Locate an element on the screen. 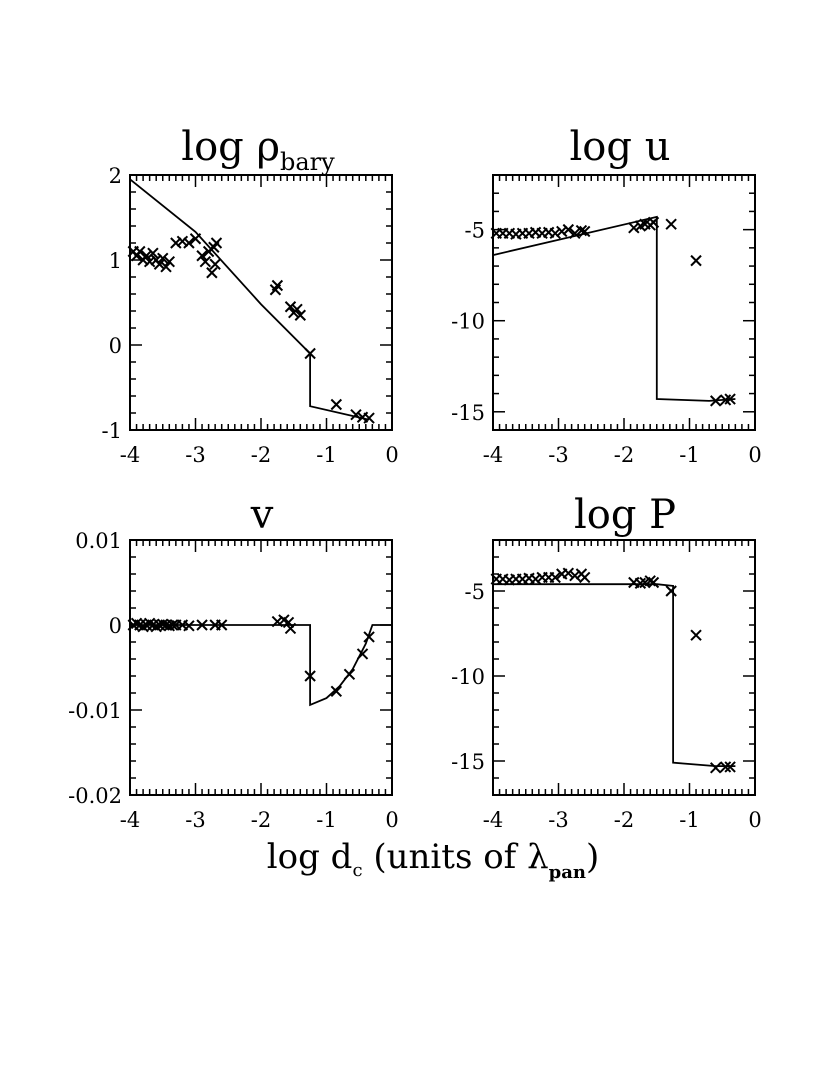 The height and width of the screenshot is (1075, 830). y-tick-label: -0.01 is located at coordinates (95, 711).